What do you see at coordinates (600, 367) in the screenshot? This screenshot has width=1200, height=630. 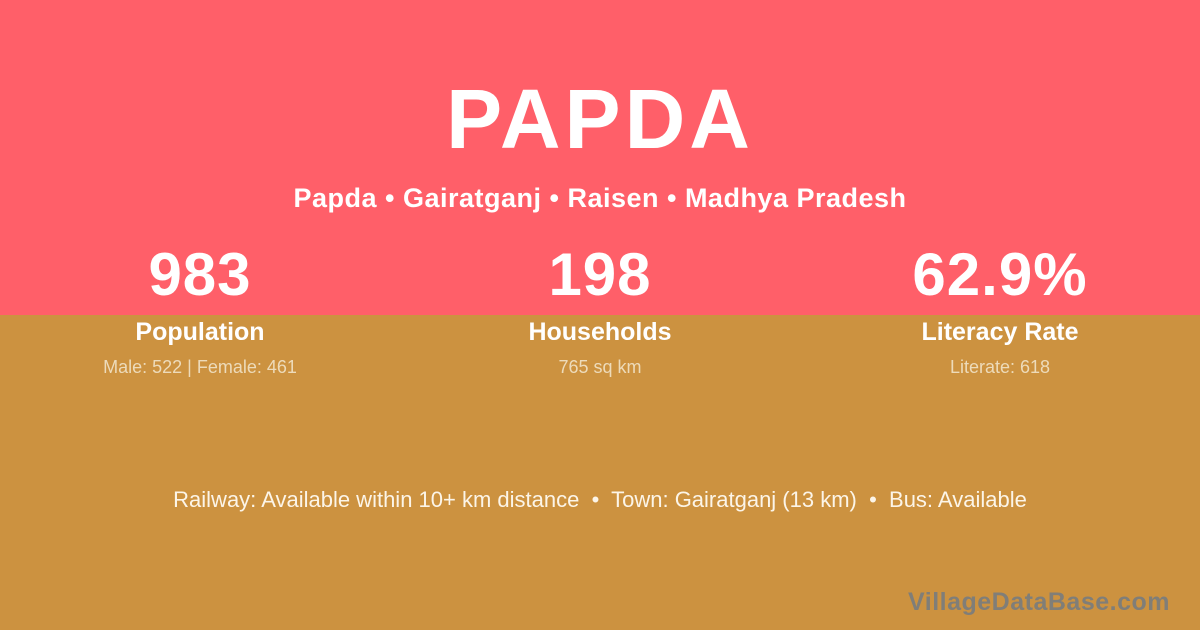 I see `stat-detail: 765 sq km` at bounding box center [600, 367].